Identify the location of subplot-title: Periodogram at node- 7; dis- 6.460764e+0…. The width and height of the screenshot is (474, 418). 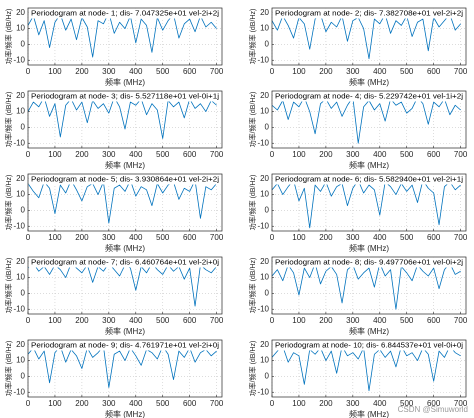
(125, 262).